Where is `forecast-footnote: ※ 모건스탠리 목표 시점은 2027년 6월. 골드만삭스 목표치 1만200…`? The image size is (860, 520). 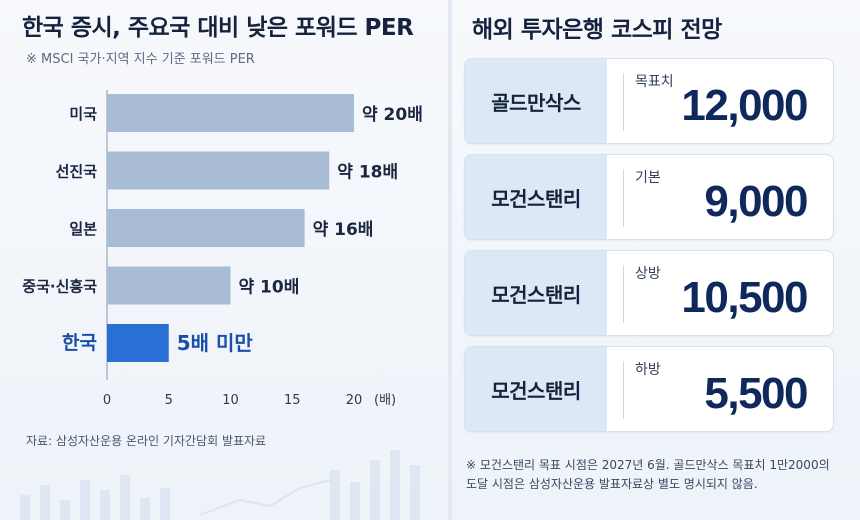 forecast-footnote: ※ 모건스탠리 목표 시점은 2027년 6월. 골드만삭스 목표치 1만200… is located at coordinates (661, 475).